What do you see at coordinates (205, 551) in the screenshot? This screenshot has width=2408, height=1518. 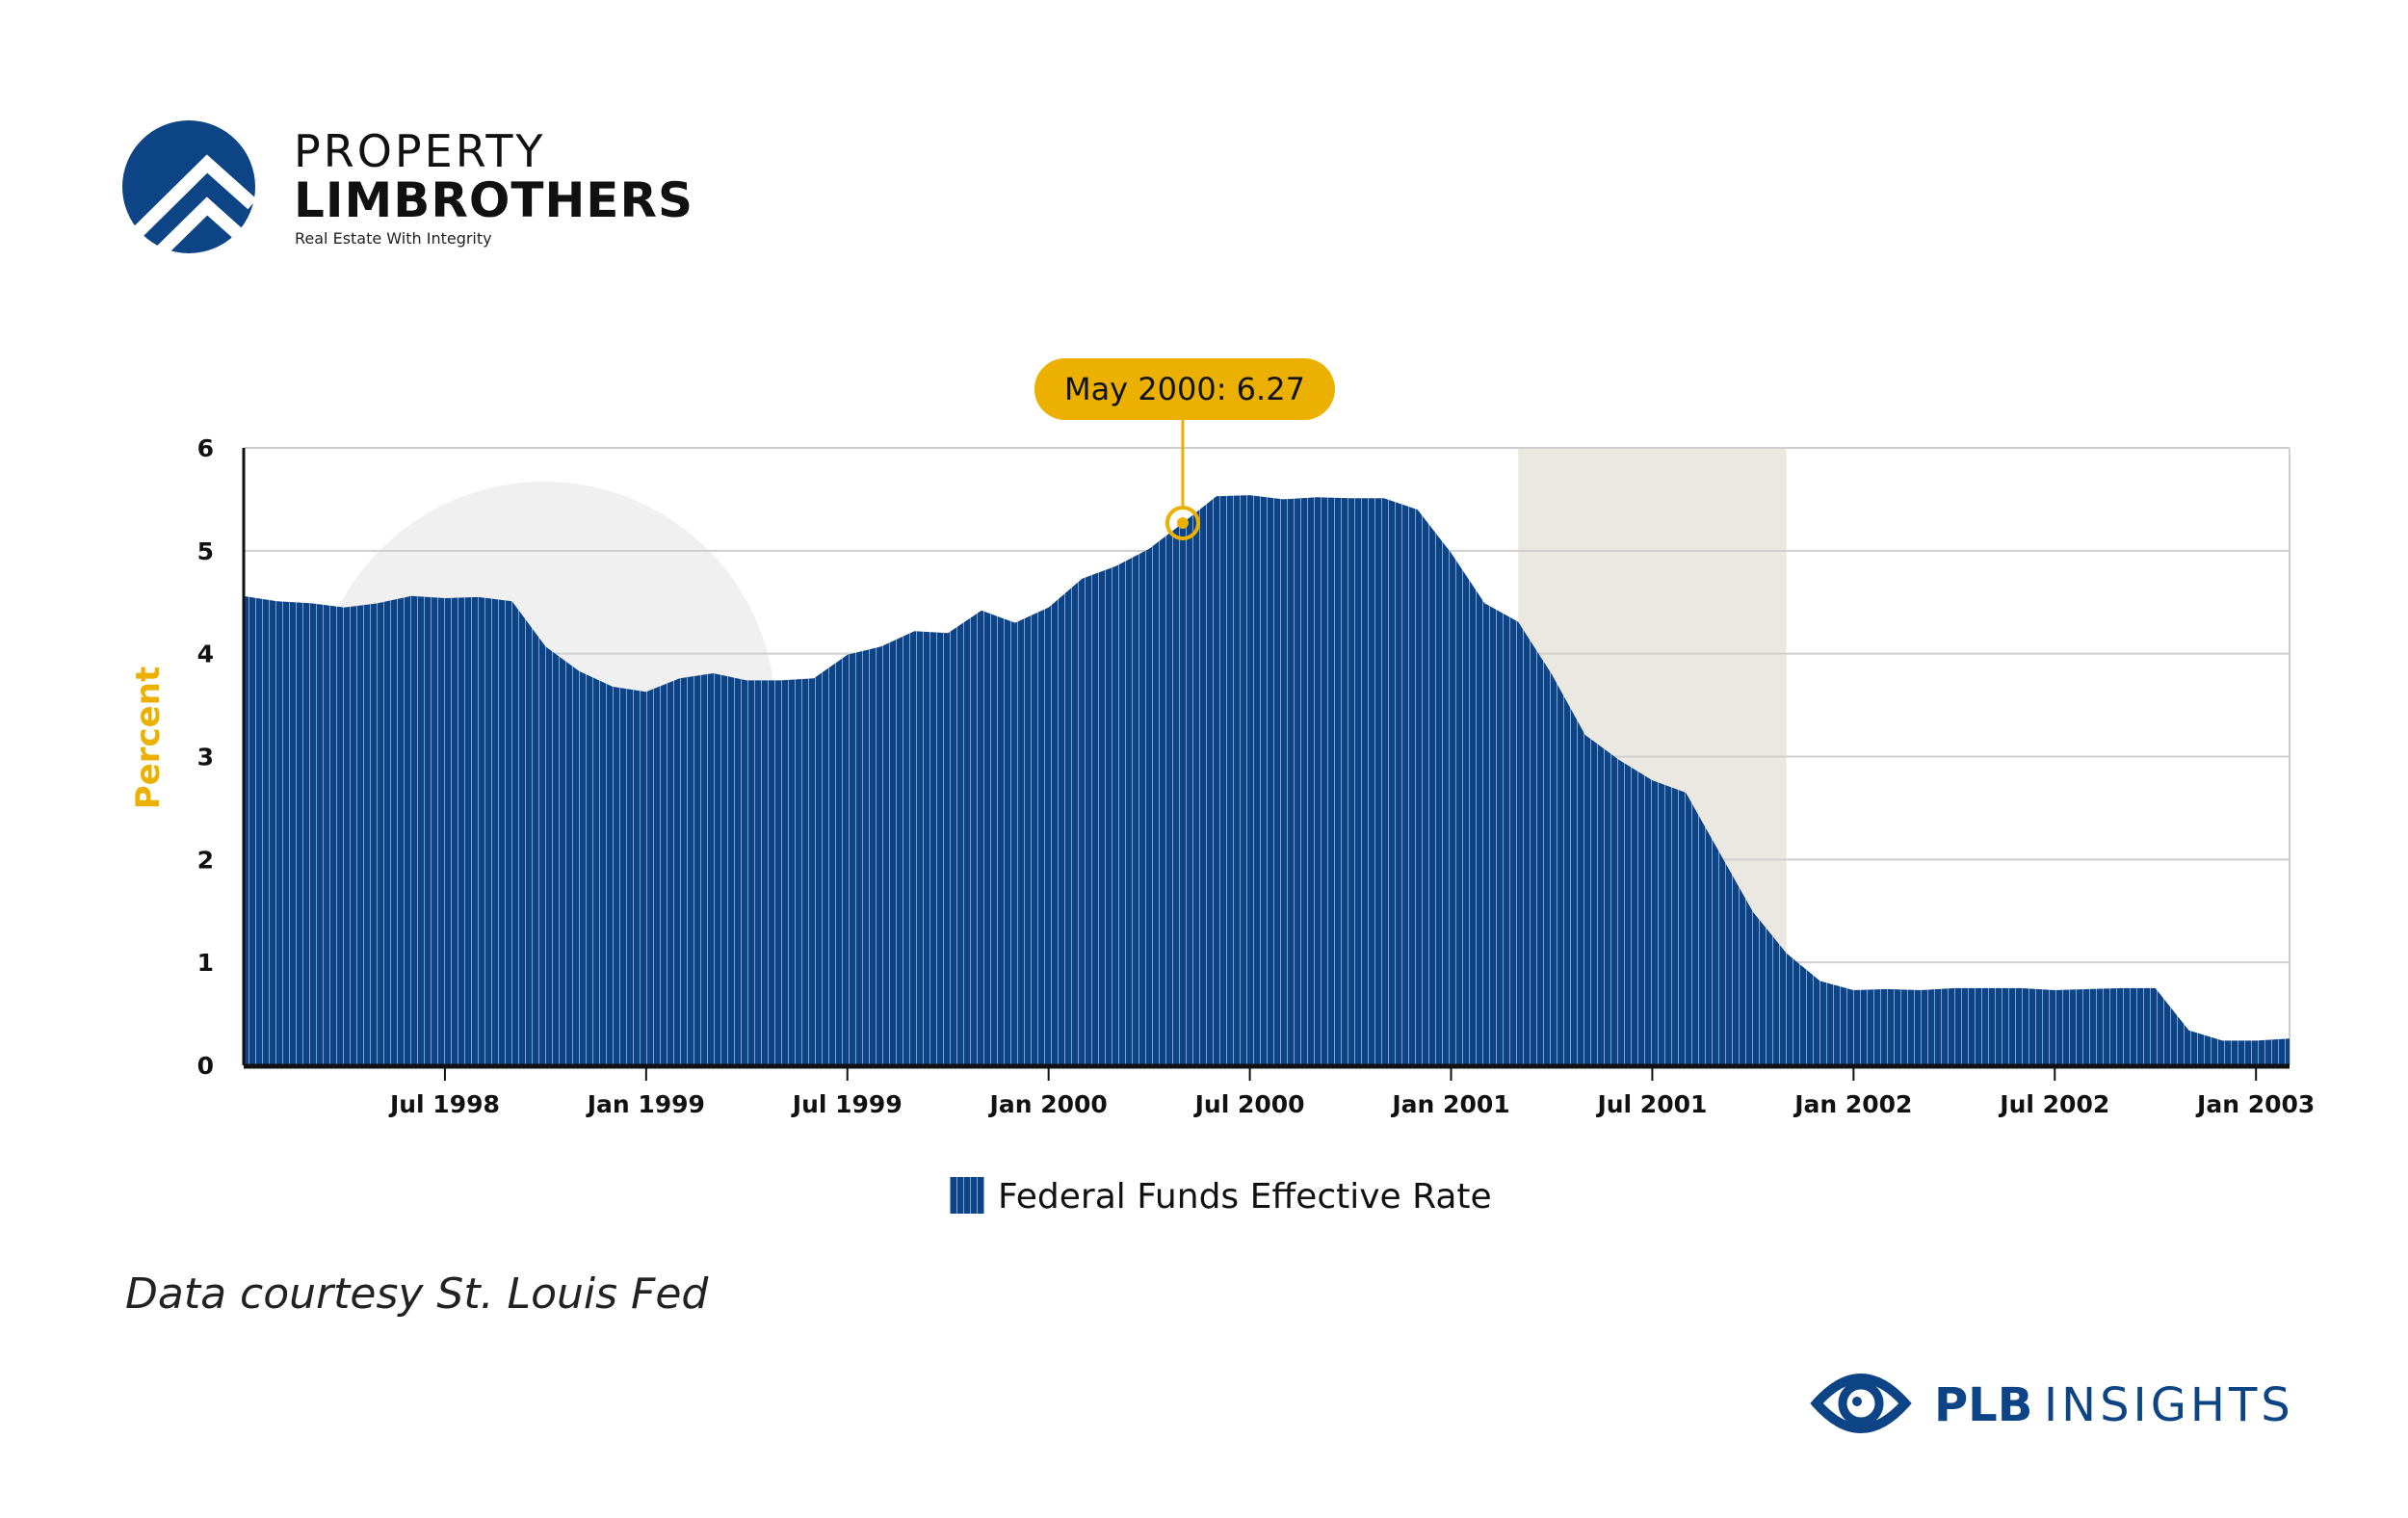 I see `y-tick-label: 5` at bounding box center [205, 551].